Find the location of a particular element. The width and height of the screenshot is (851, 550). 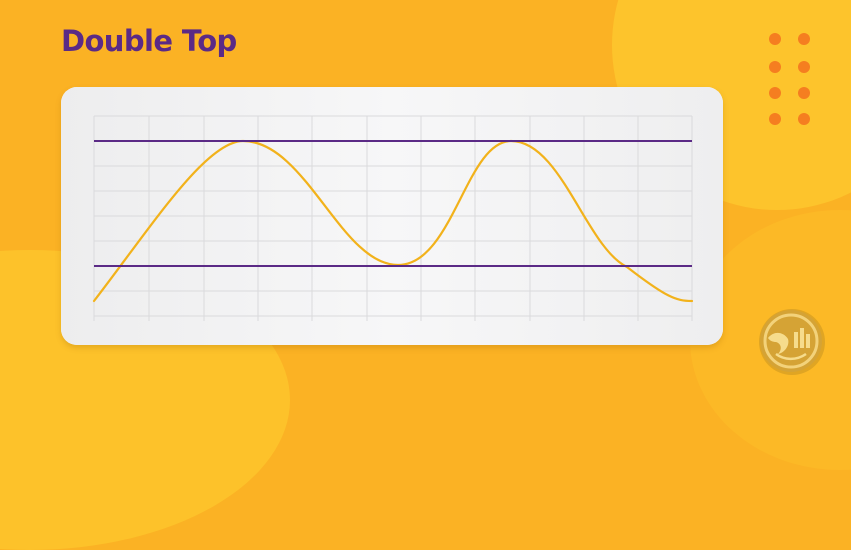

bull-chart-logo-icon is located at coordinates (792, 342).